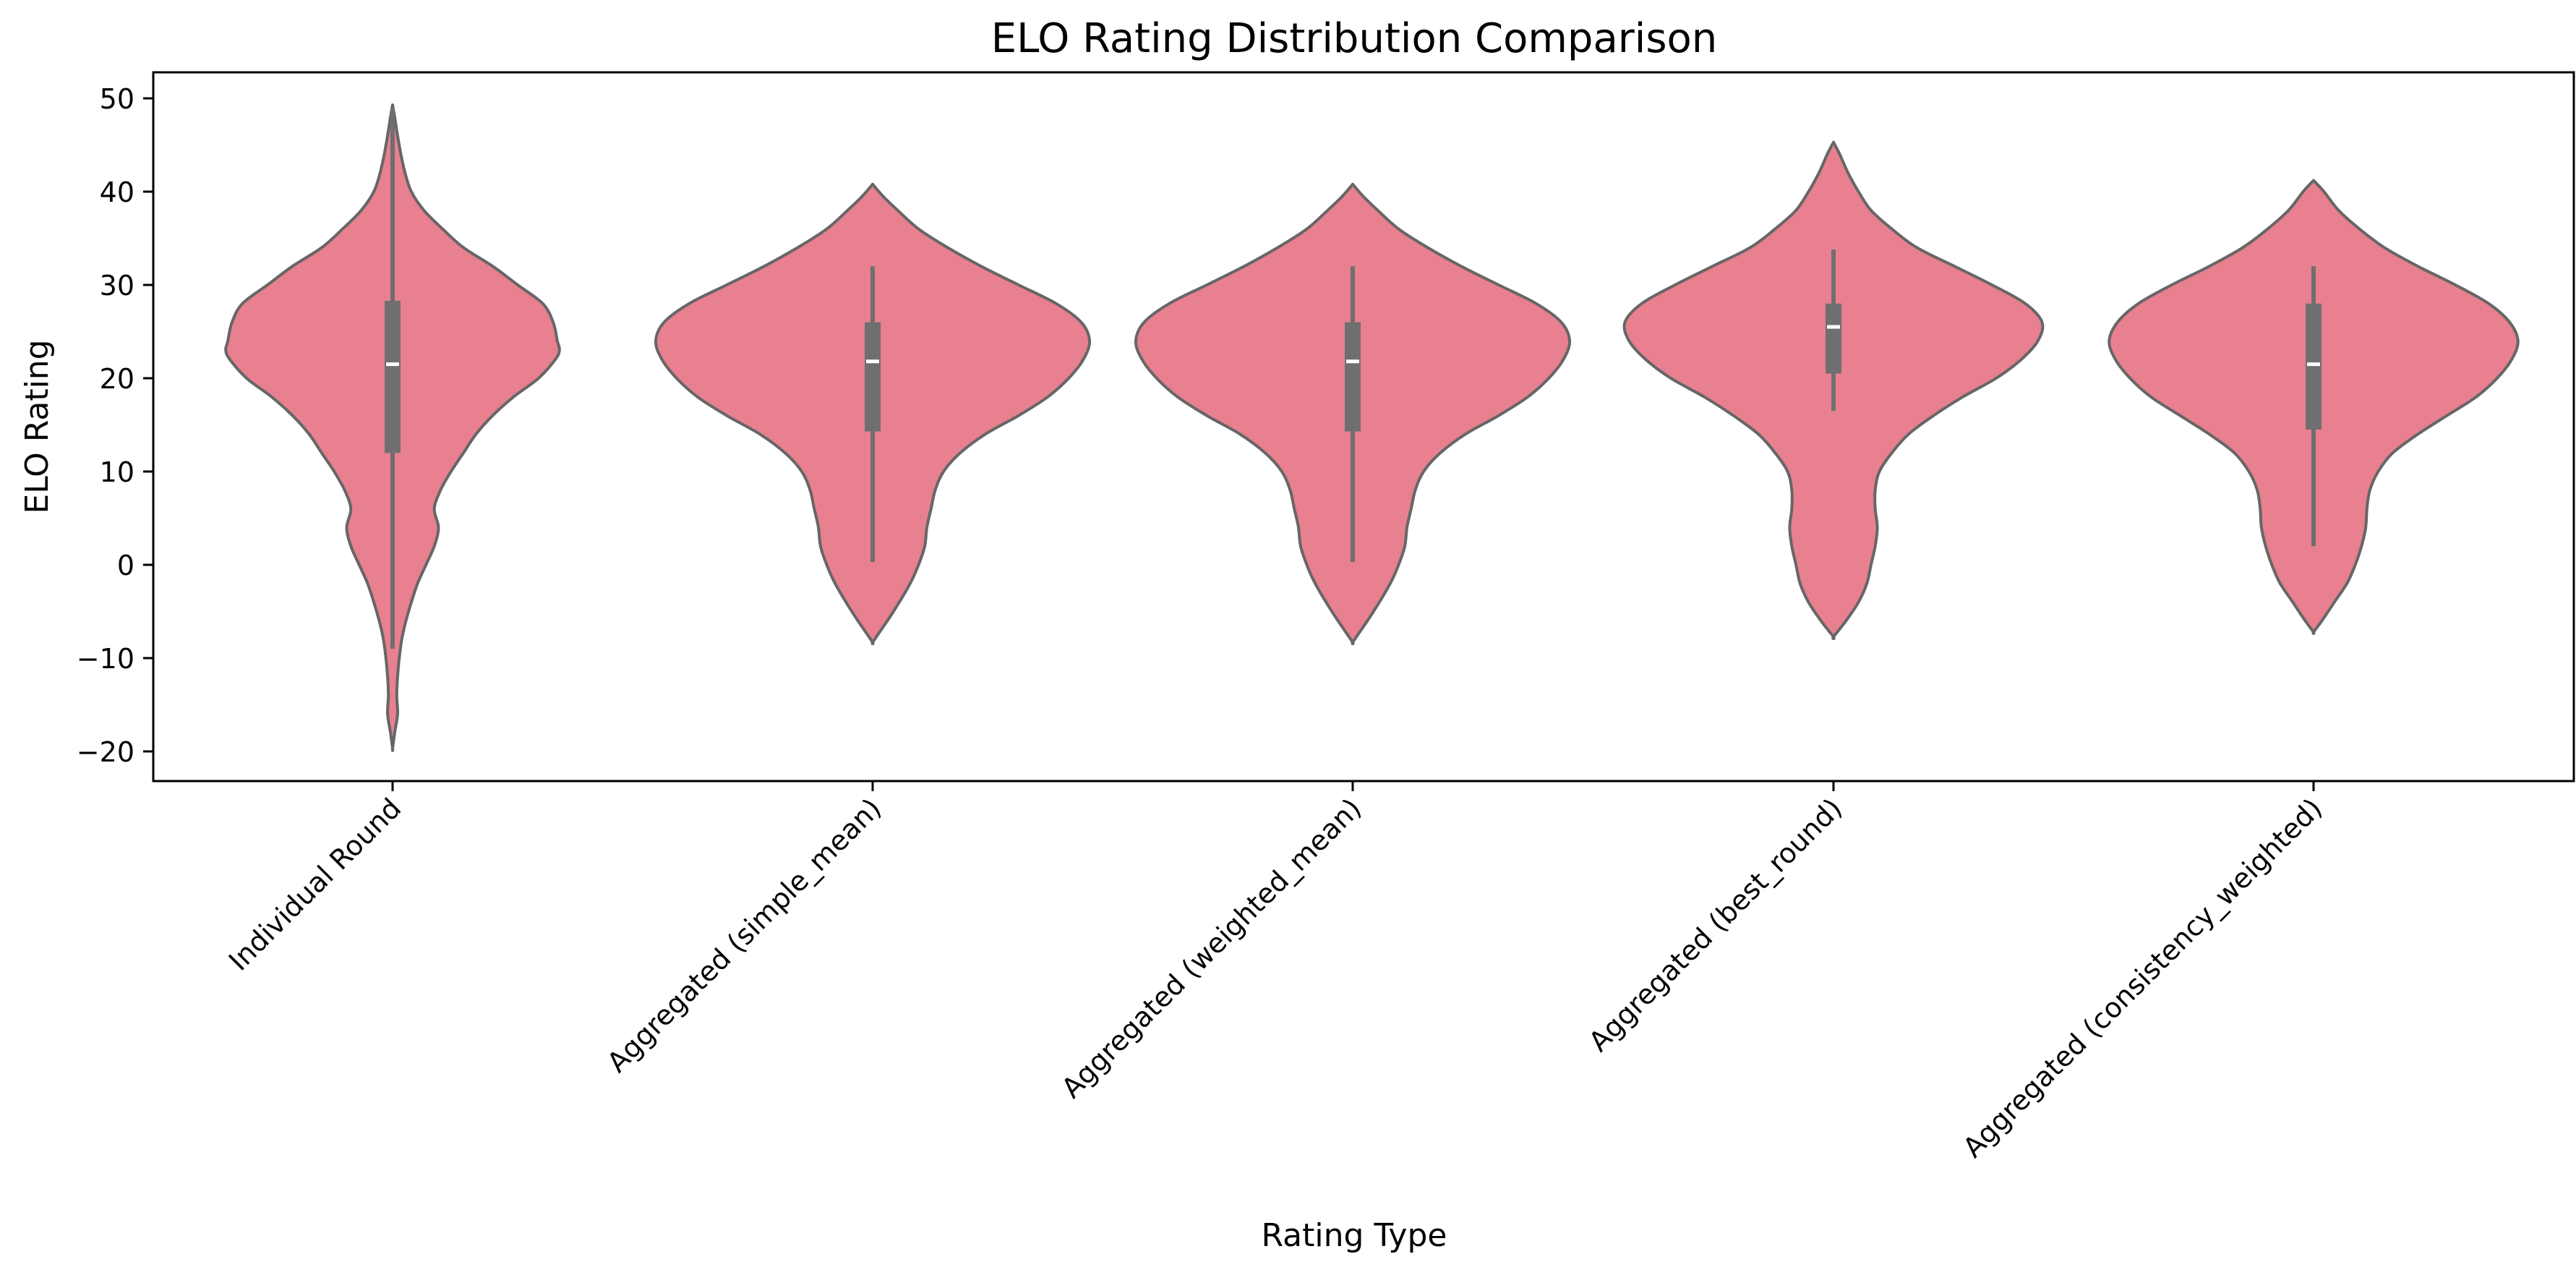 Image resolution: width=2576 pixels, height=1275 pixels. I want to click on y-tick-label: 10, so click(117, 472).